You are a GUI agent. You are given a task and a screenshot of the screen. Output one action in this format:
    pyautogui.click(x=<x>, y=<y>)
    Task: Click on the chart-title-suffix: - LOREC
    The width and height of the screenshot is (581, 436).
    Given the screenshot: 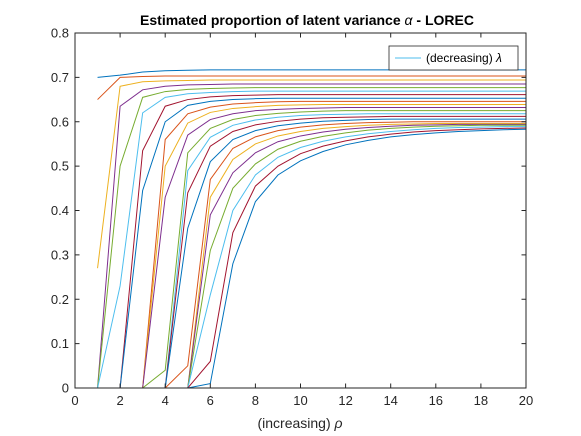 What is the action you would take?
    pyautogui.click(x=443, y=20)
    